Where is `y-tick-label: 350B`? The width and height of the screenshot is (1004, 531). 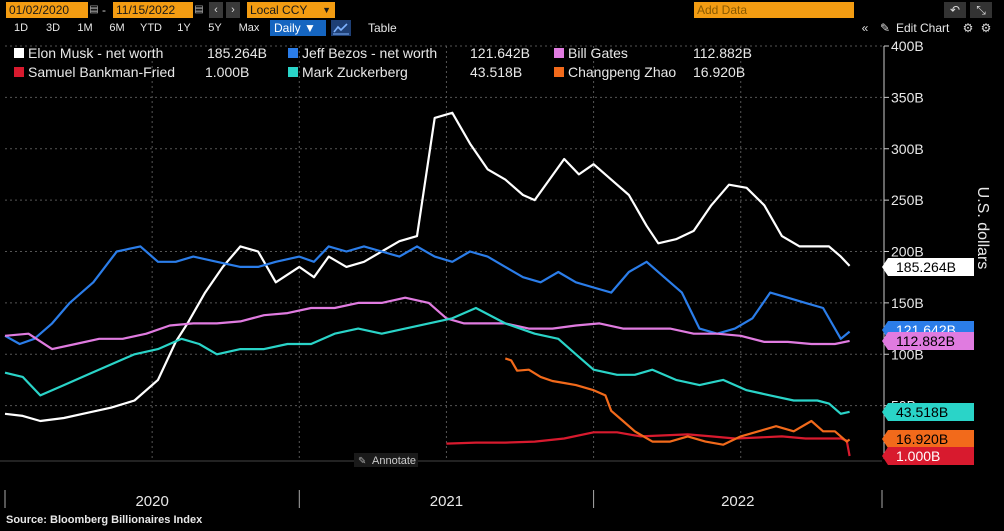 y-tick-label: 350B is located at coordinates (907, 97).